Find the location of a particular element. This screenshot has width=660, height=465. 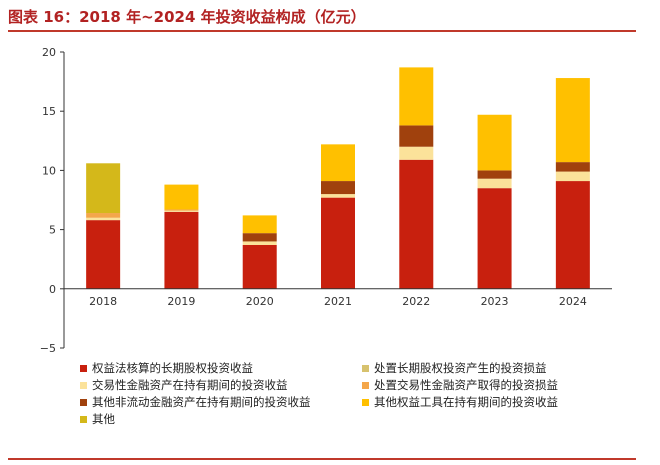

legend-item: 处置长期股权投资产生的投资损益 is located at coordinates (454, 368).